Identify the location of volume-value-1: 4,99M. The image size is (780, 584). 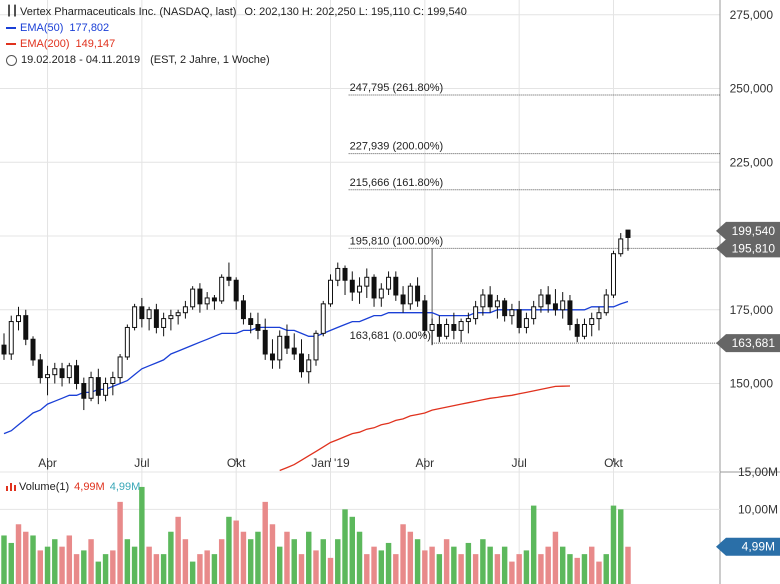
(89, 487).